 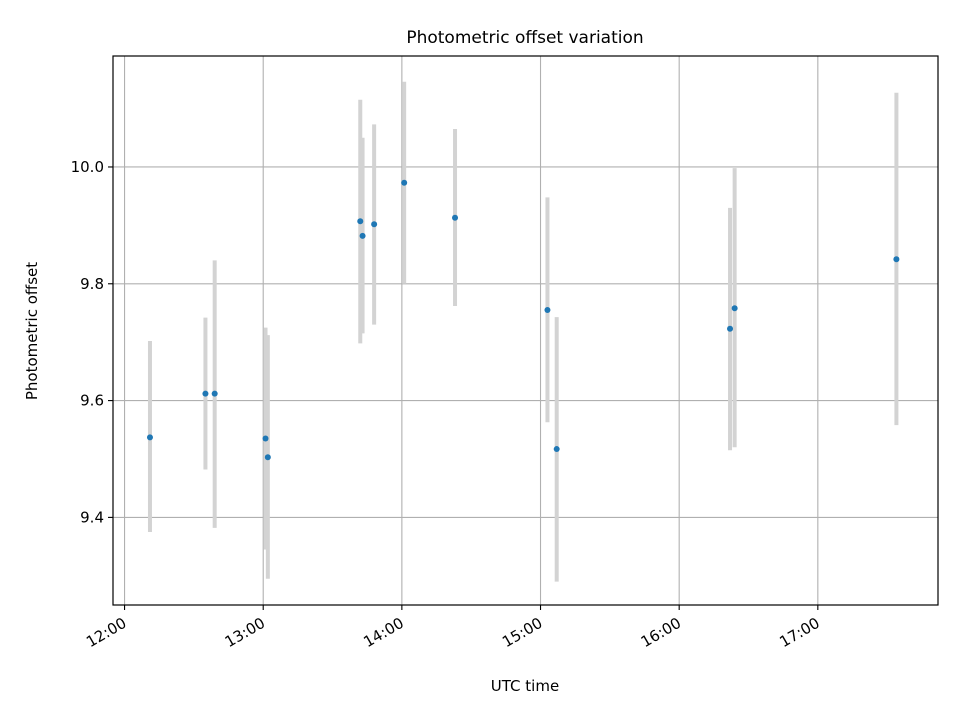 I want to click on y-tick-label: 10.0, so click(x=87, y=167).